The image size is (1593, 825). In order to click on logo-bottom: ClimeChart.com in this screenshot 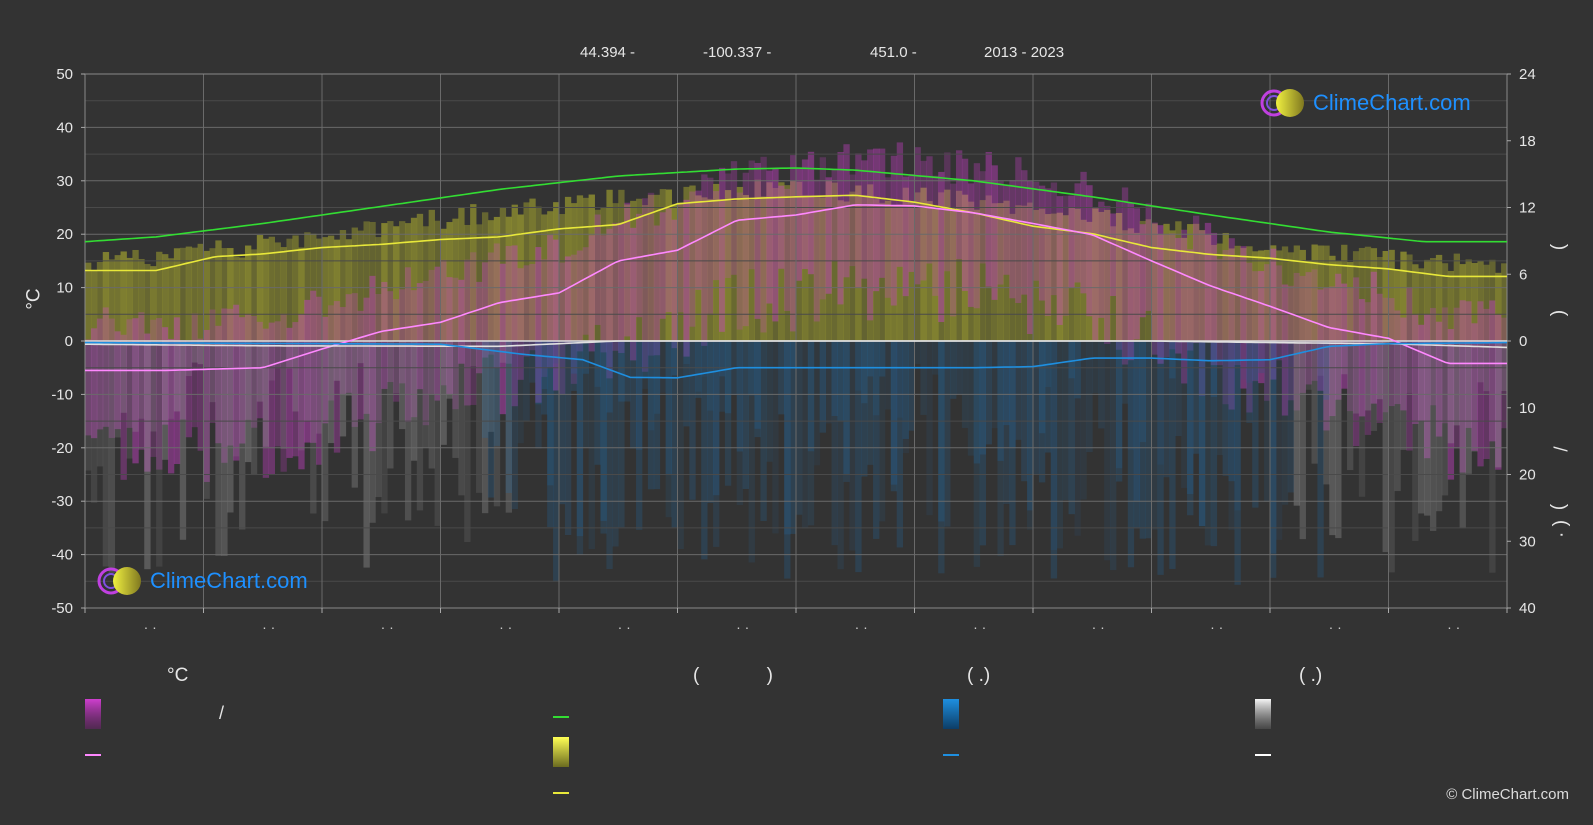, I will do `click(202, 581)`.